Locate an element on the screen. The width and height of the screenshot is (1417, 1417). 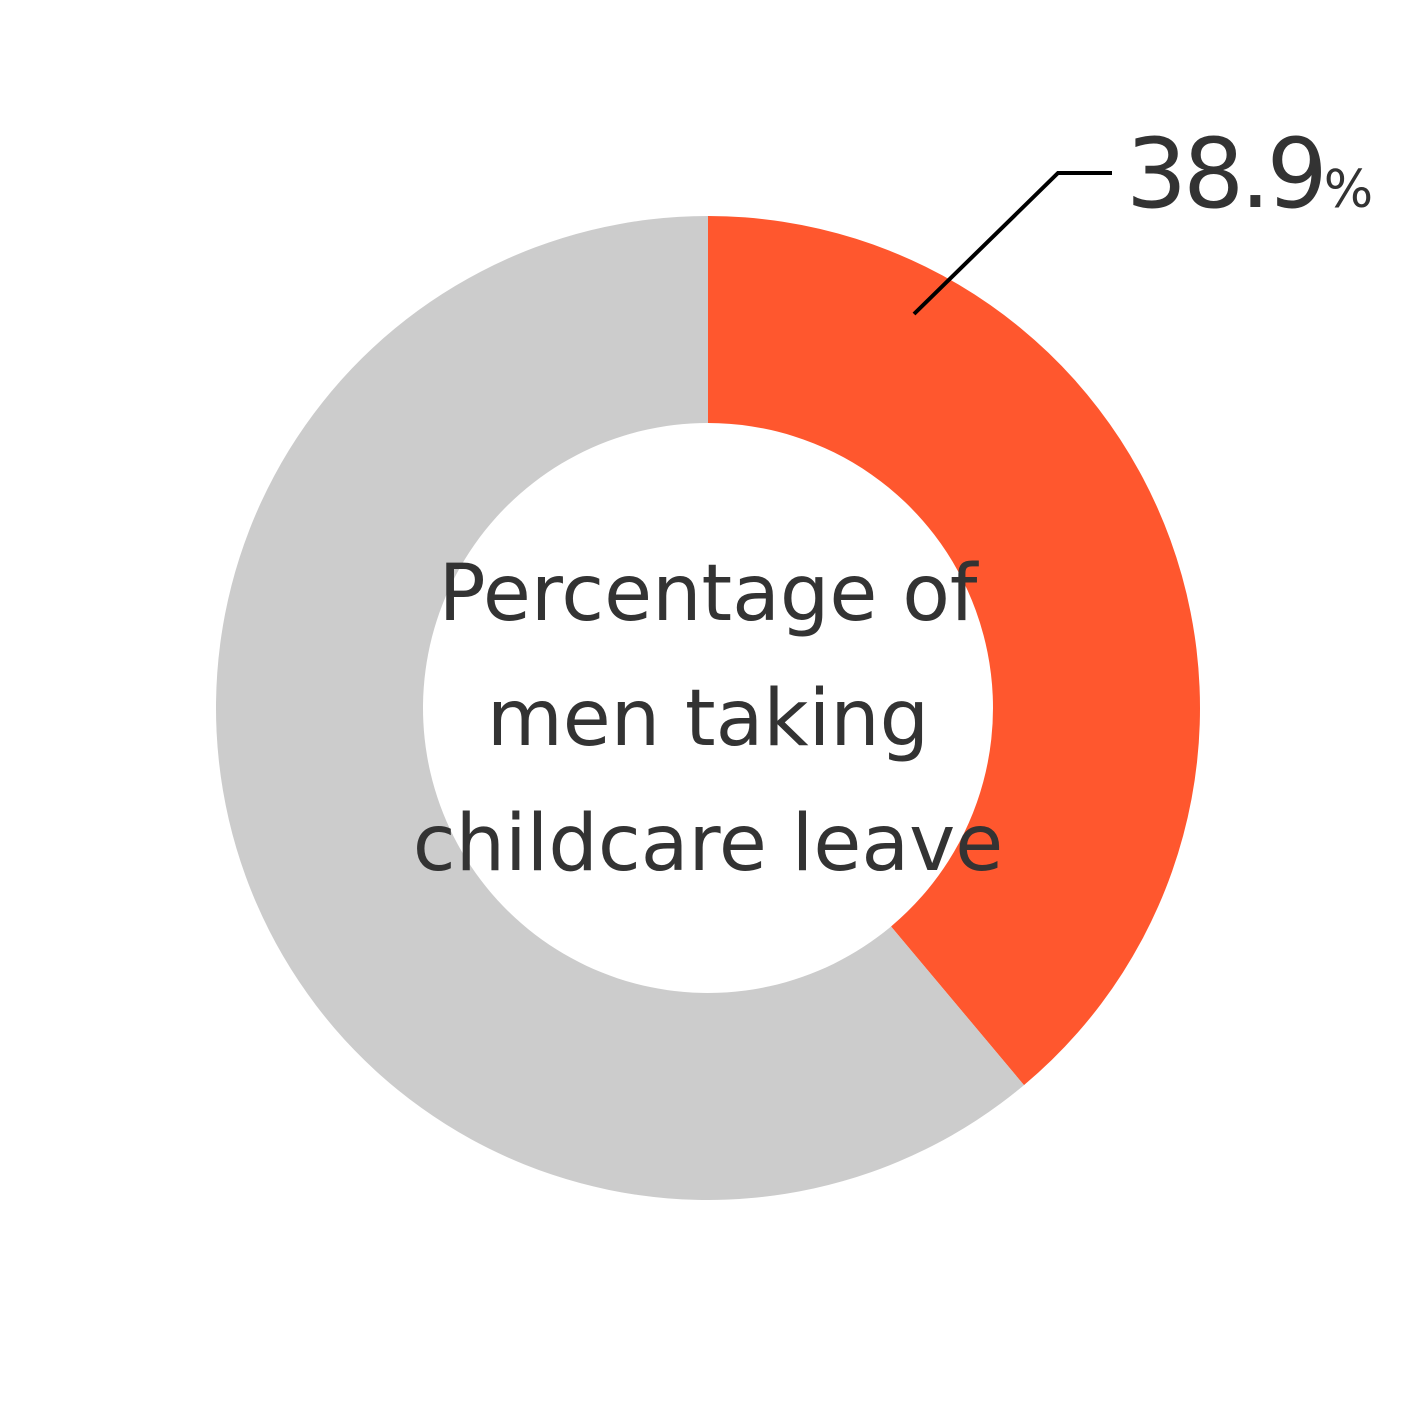
center-label-line-3: childcare leave is located at coordinates (708, 844).